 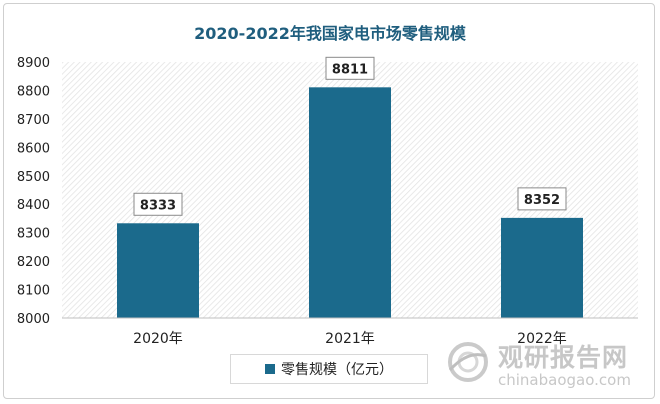 I want to click on x-tick-label: 2022年, so click(x=542, y=339).